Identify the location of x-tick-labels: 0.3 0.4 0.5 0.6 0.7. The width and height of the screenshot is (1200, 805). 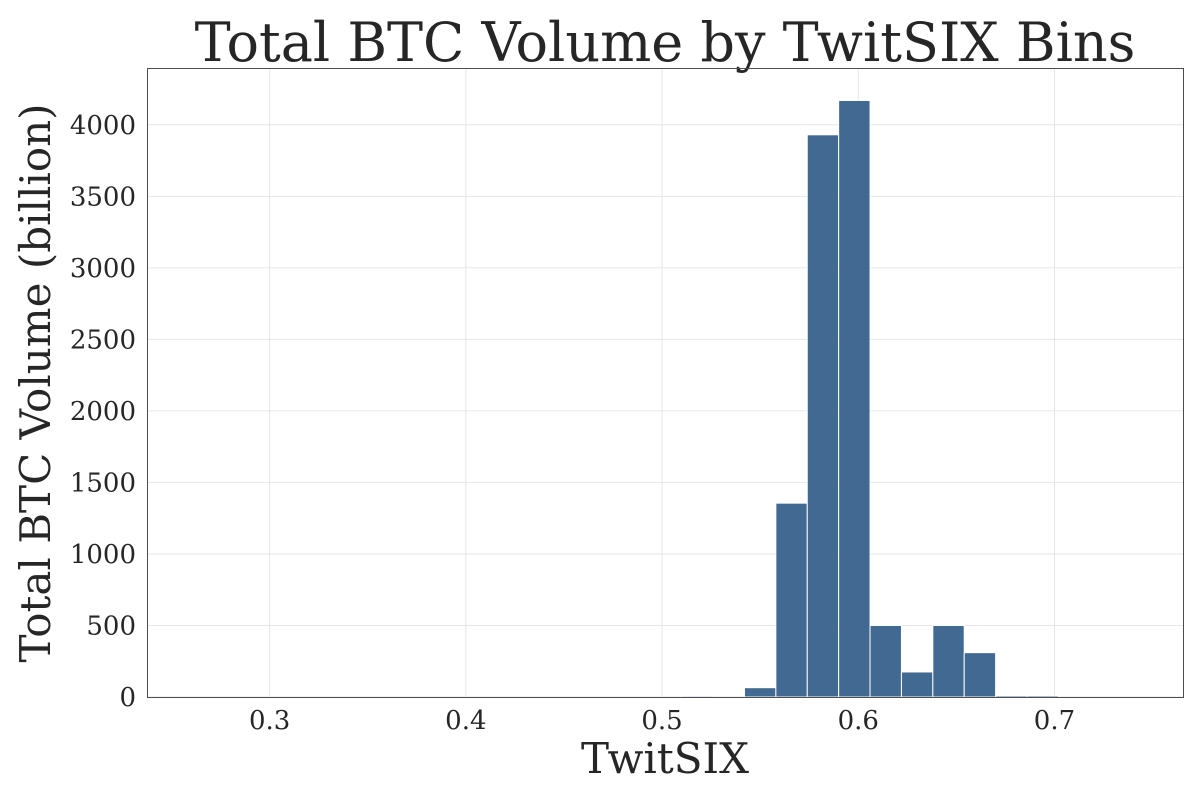
(662, 721).